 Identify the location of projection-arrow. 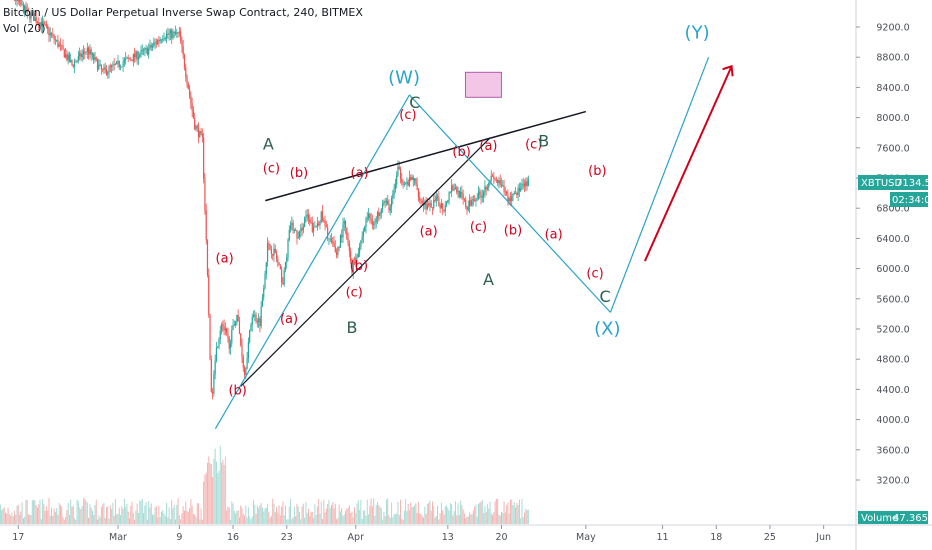
(688, 163).